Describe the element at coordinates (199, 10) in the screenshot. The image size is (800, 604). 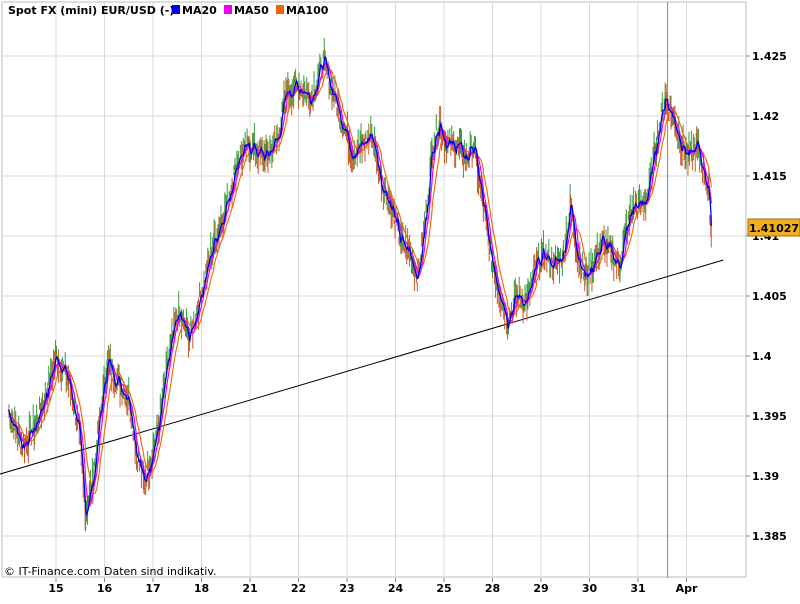
I see `legend-label: MA20` at that location.